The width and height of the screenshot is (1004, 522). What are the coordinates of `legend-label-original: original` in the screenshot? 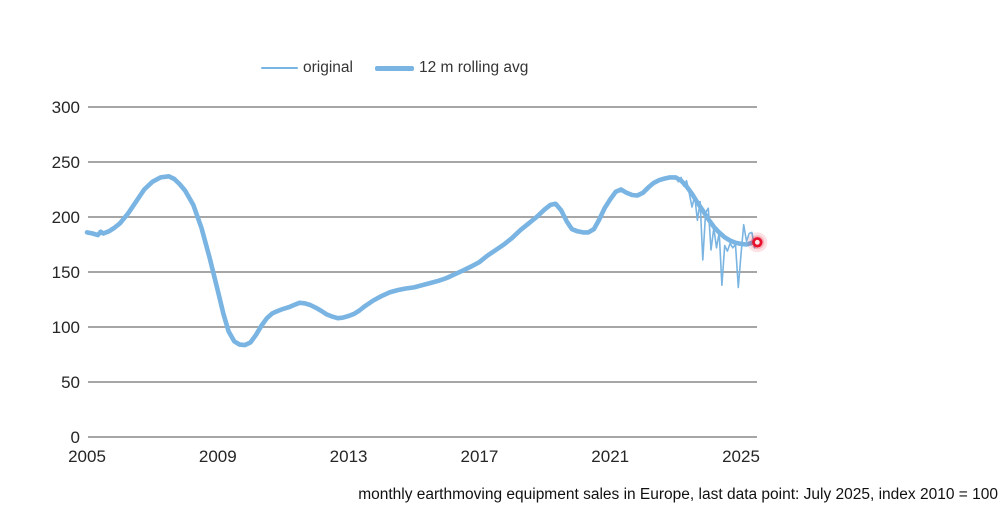 It's located at (328, 67).